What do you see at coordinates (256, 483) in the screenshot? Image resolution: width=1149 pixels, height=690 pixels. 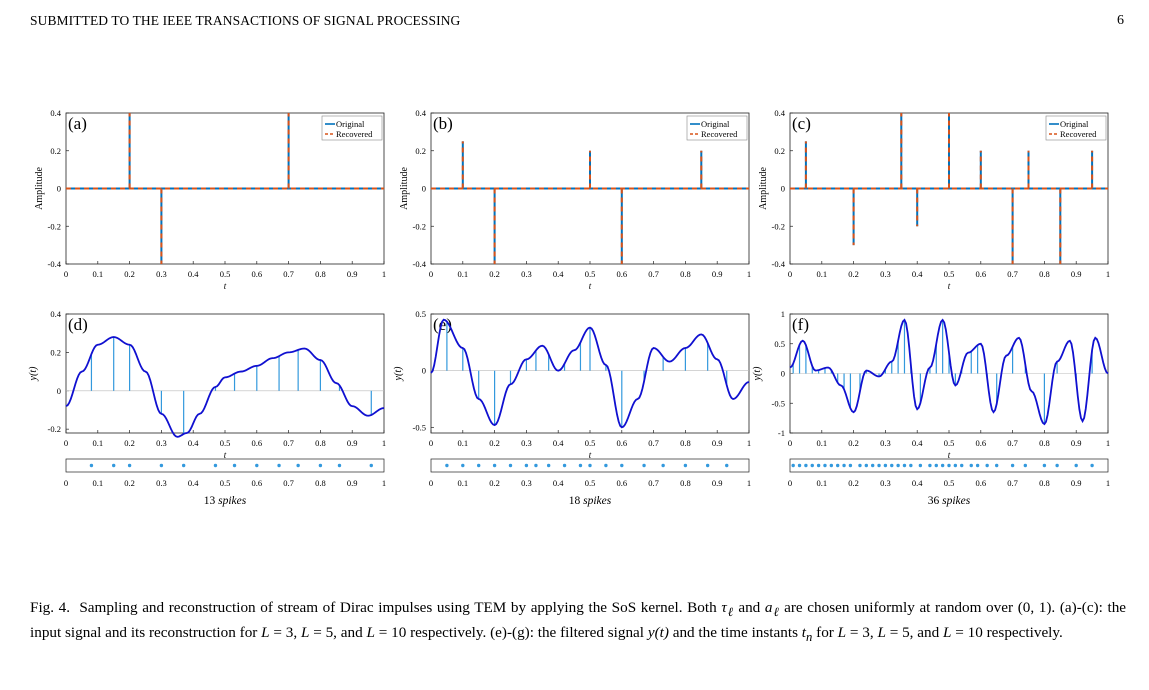 I see `panel-d-strip-tick-label: 0.6` at bounding box center [256, 483].